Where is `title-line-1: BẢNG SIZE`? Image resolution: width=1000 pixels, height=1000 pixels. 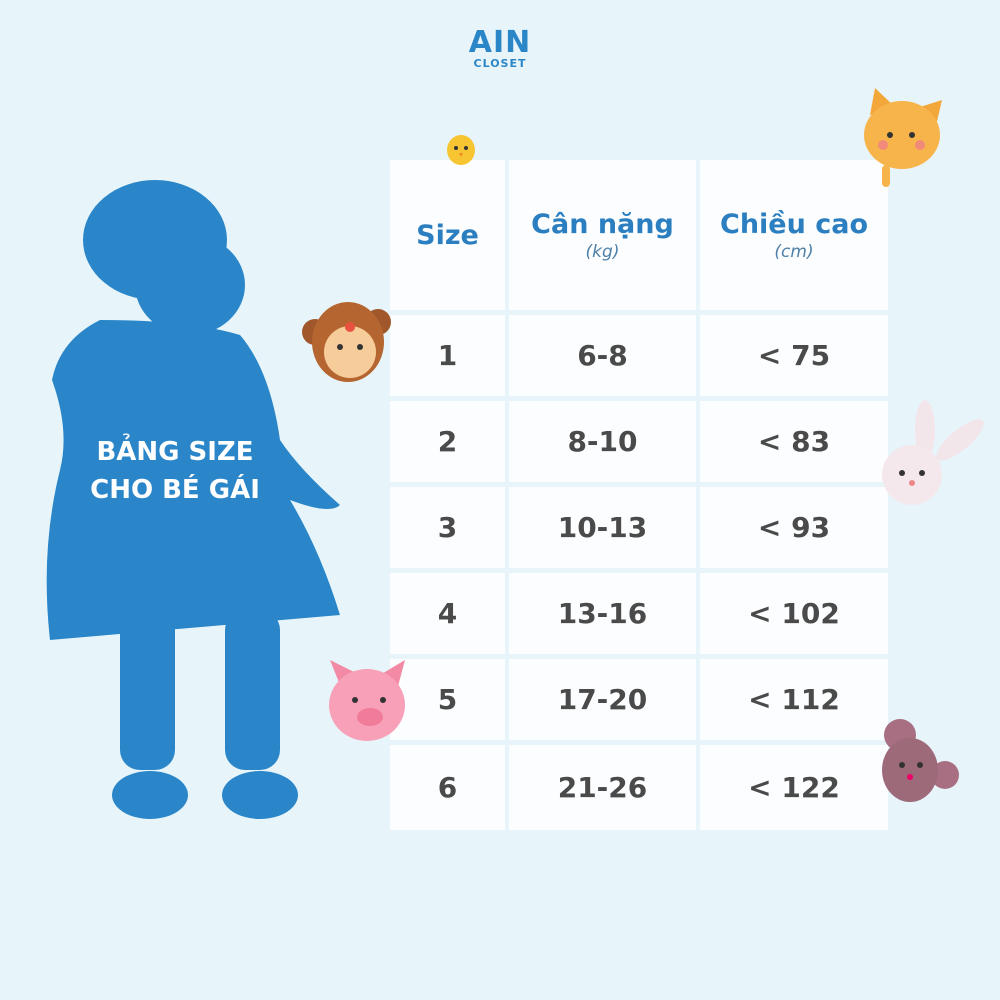 title-line-1: BẢNG SIZE is located at coordinates (175, 452).